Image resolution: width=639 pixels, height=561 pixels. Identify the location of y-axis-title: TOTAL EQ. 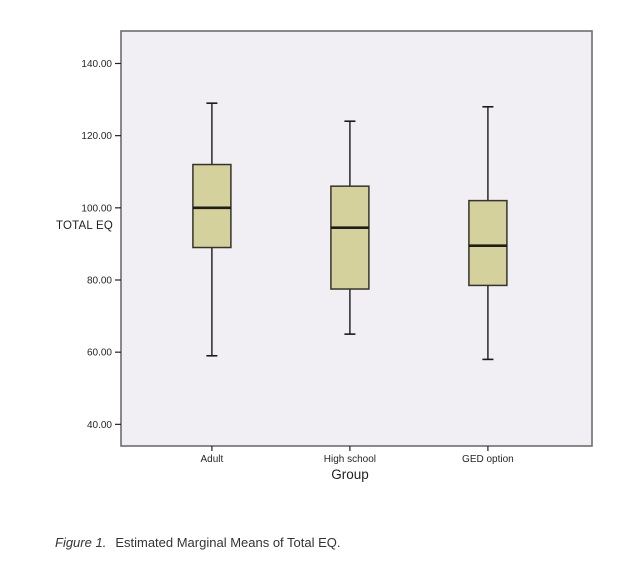
(84, 226).